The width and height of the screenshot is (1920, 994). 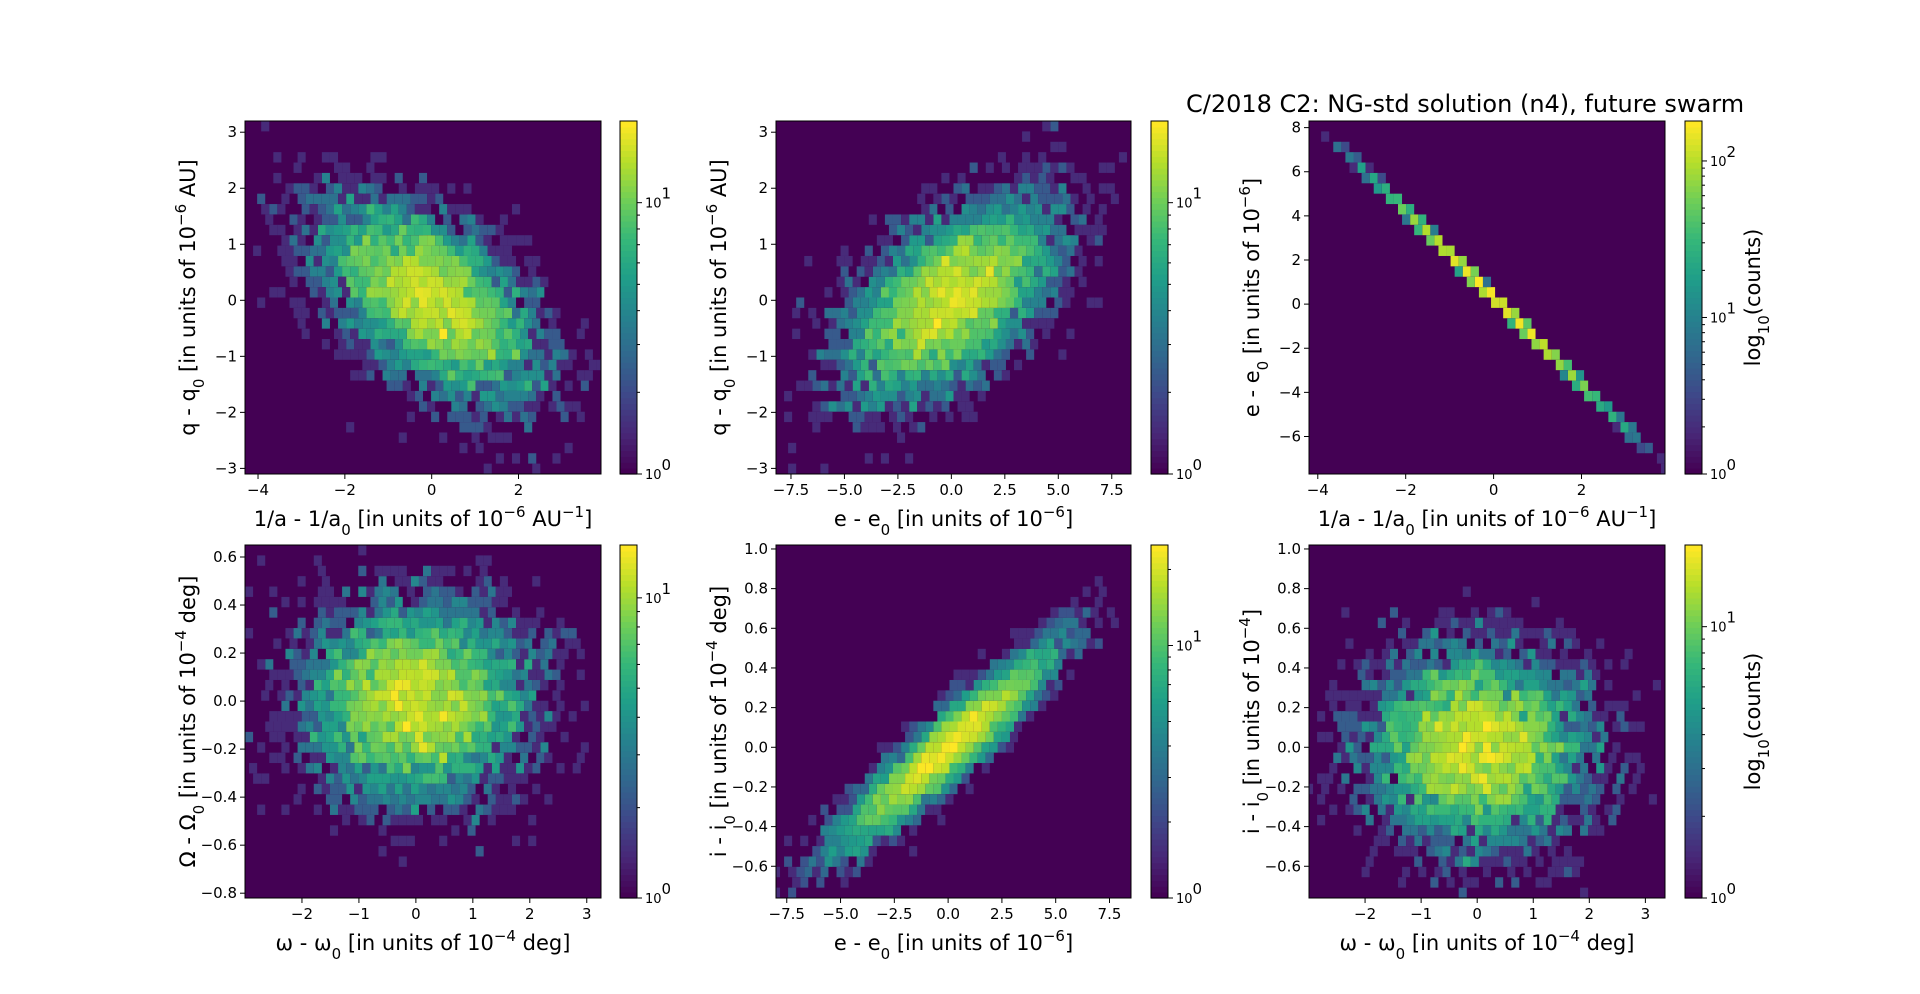 What do you see at coordinates (219, 749) in the screenshot?
I see `y-tick-label: −0.2` at bounding box center [219, 749].